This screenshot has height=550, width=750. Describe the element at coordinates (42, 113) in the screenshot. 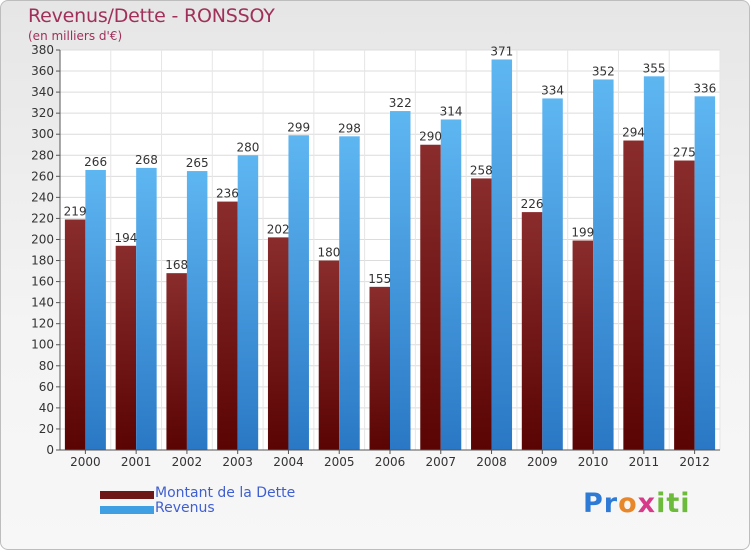

I see `y-tick-label: 320` at that location.